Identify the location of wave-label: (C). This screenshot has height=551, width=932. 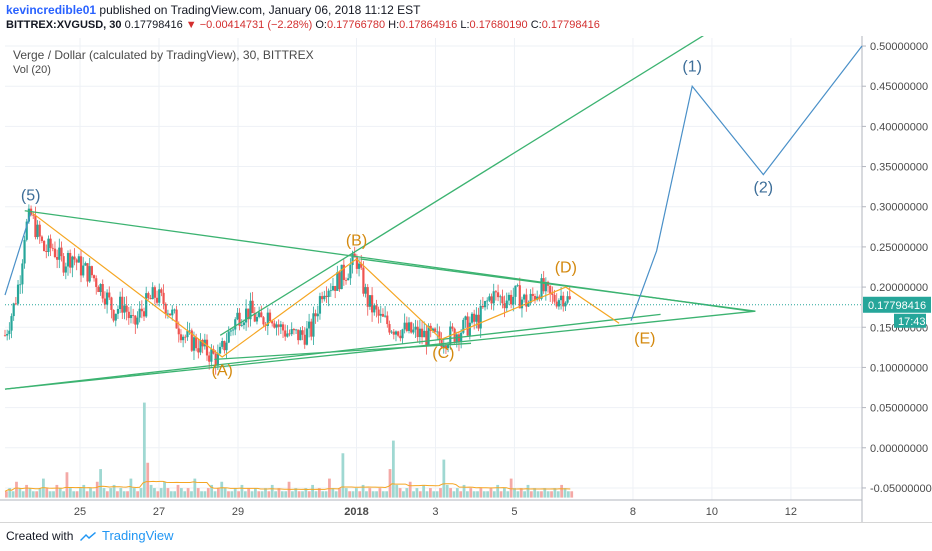
(443, 353).